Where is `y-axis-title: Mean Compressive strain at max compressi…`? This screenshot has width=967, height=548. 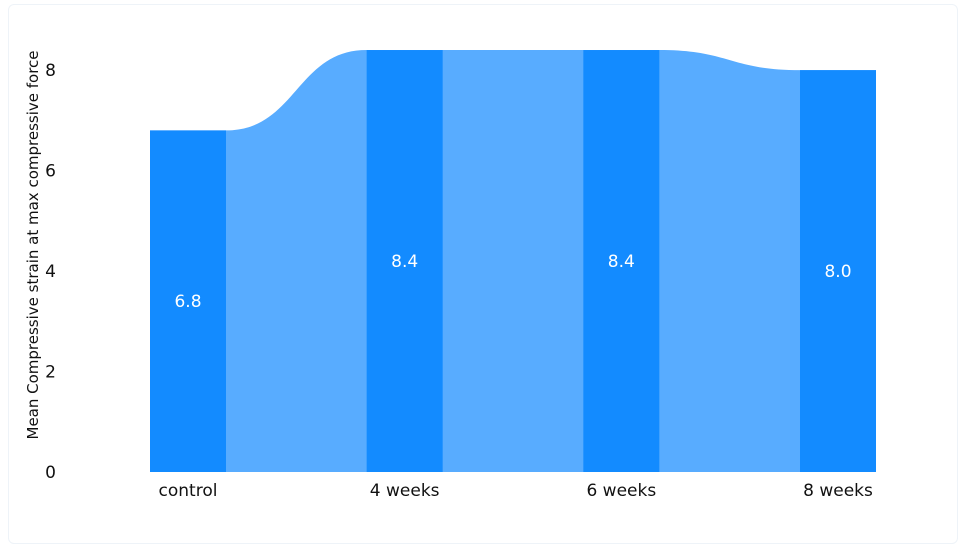 y-axis-title: Mean Compressive strain at max compressi… is located at coordinates (33, 244).